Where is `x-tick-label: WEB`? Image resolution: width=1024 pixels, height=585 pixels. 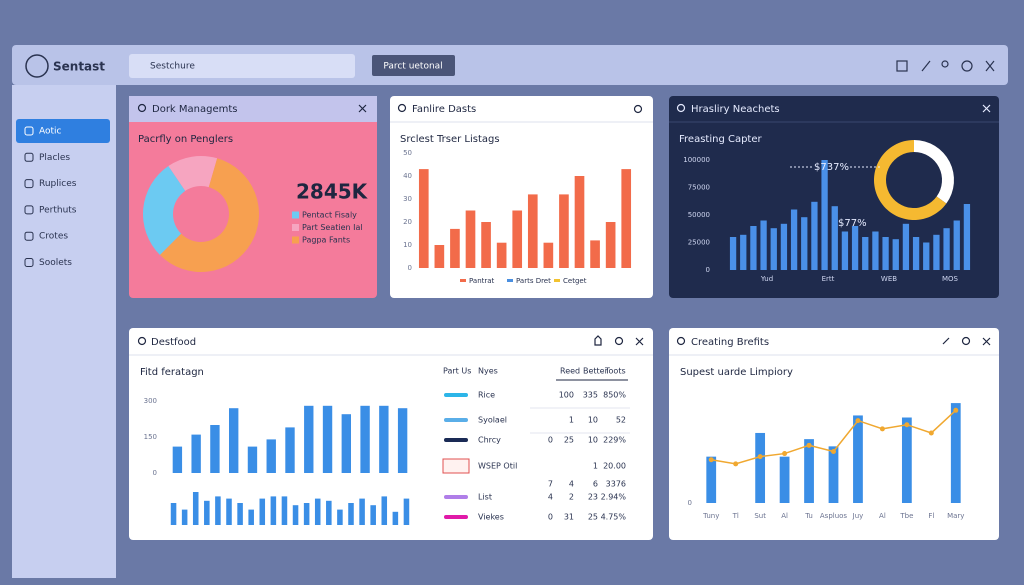 x-tick-label: WEB is located at coordinates (889, 279).